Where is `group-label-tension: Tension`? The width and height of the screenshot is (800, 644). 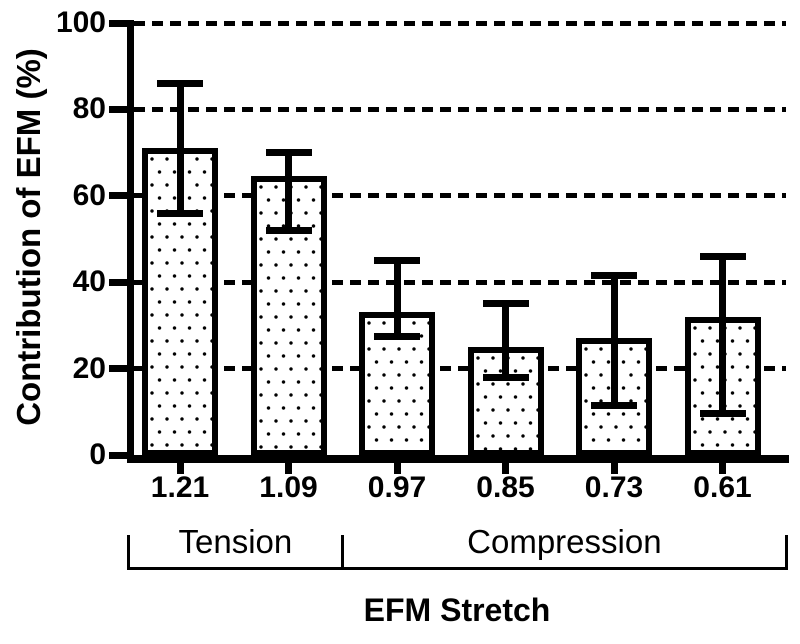
group-label-tension: Tension is located at coordinates (235, 541).